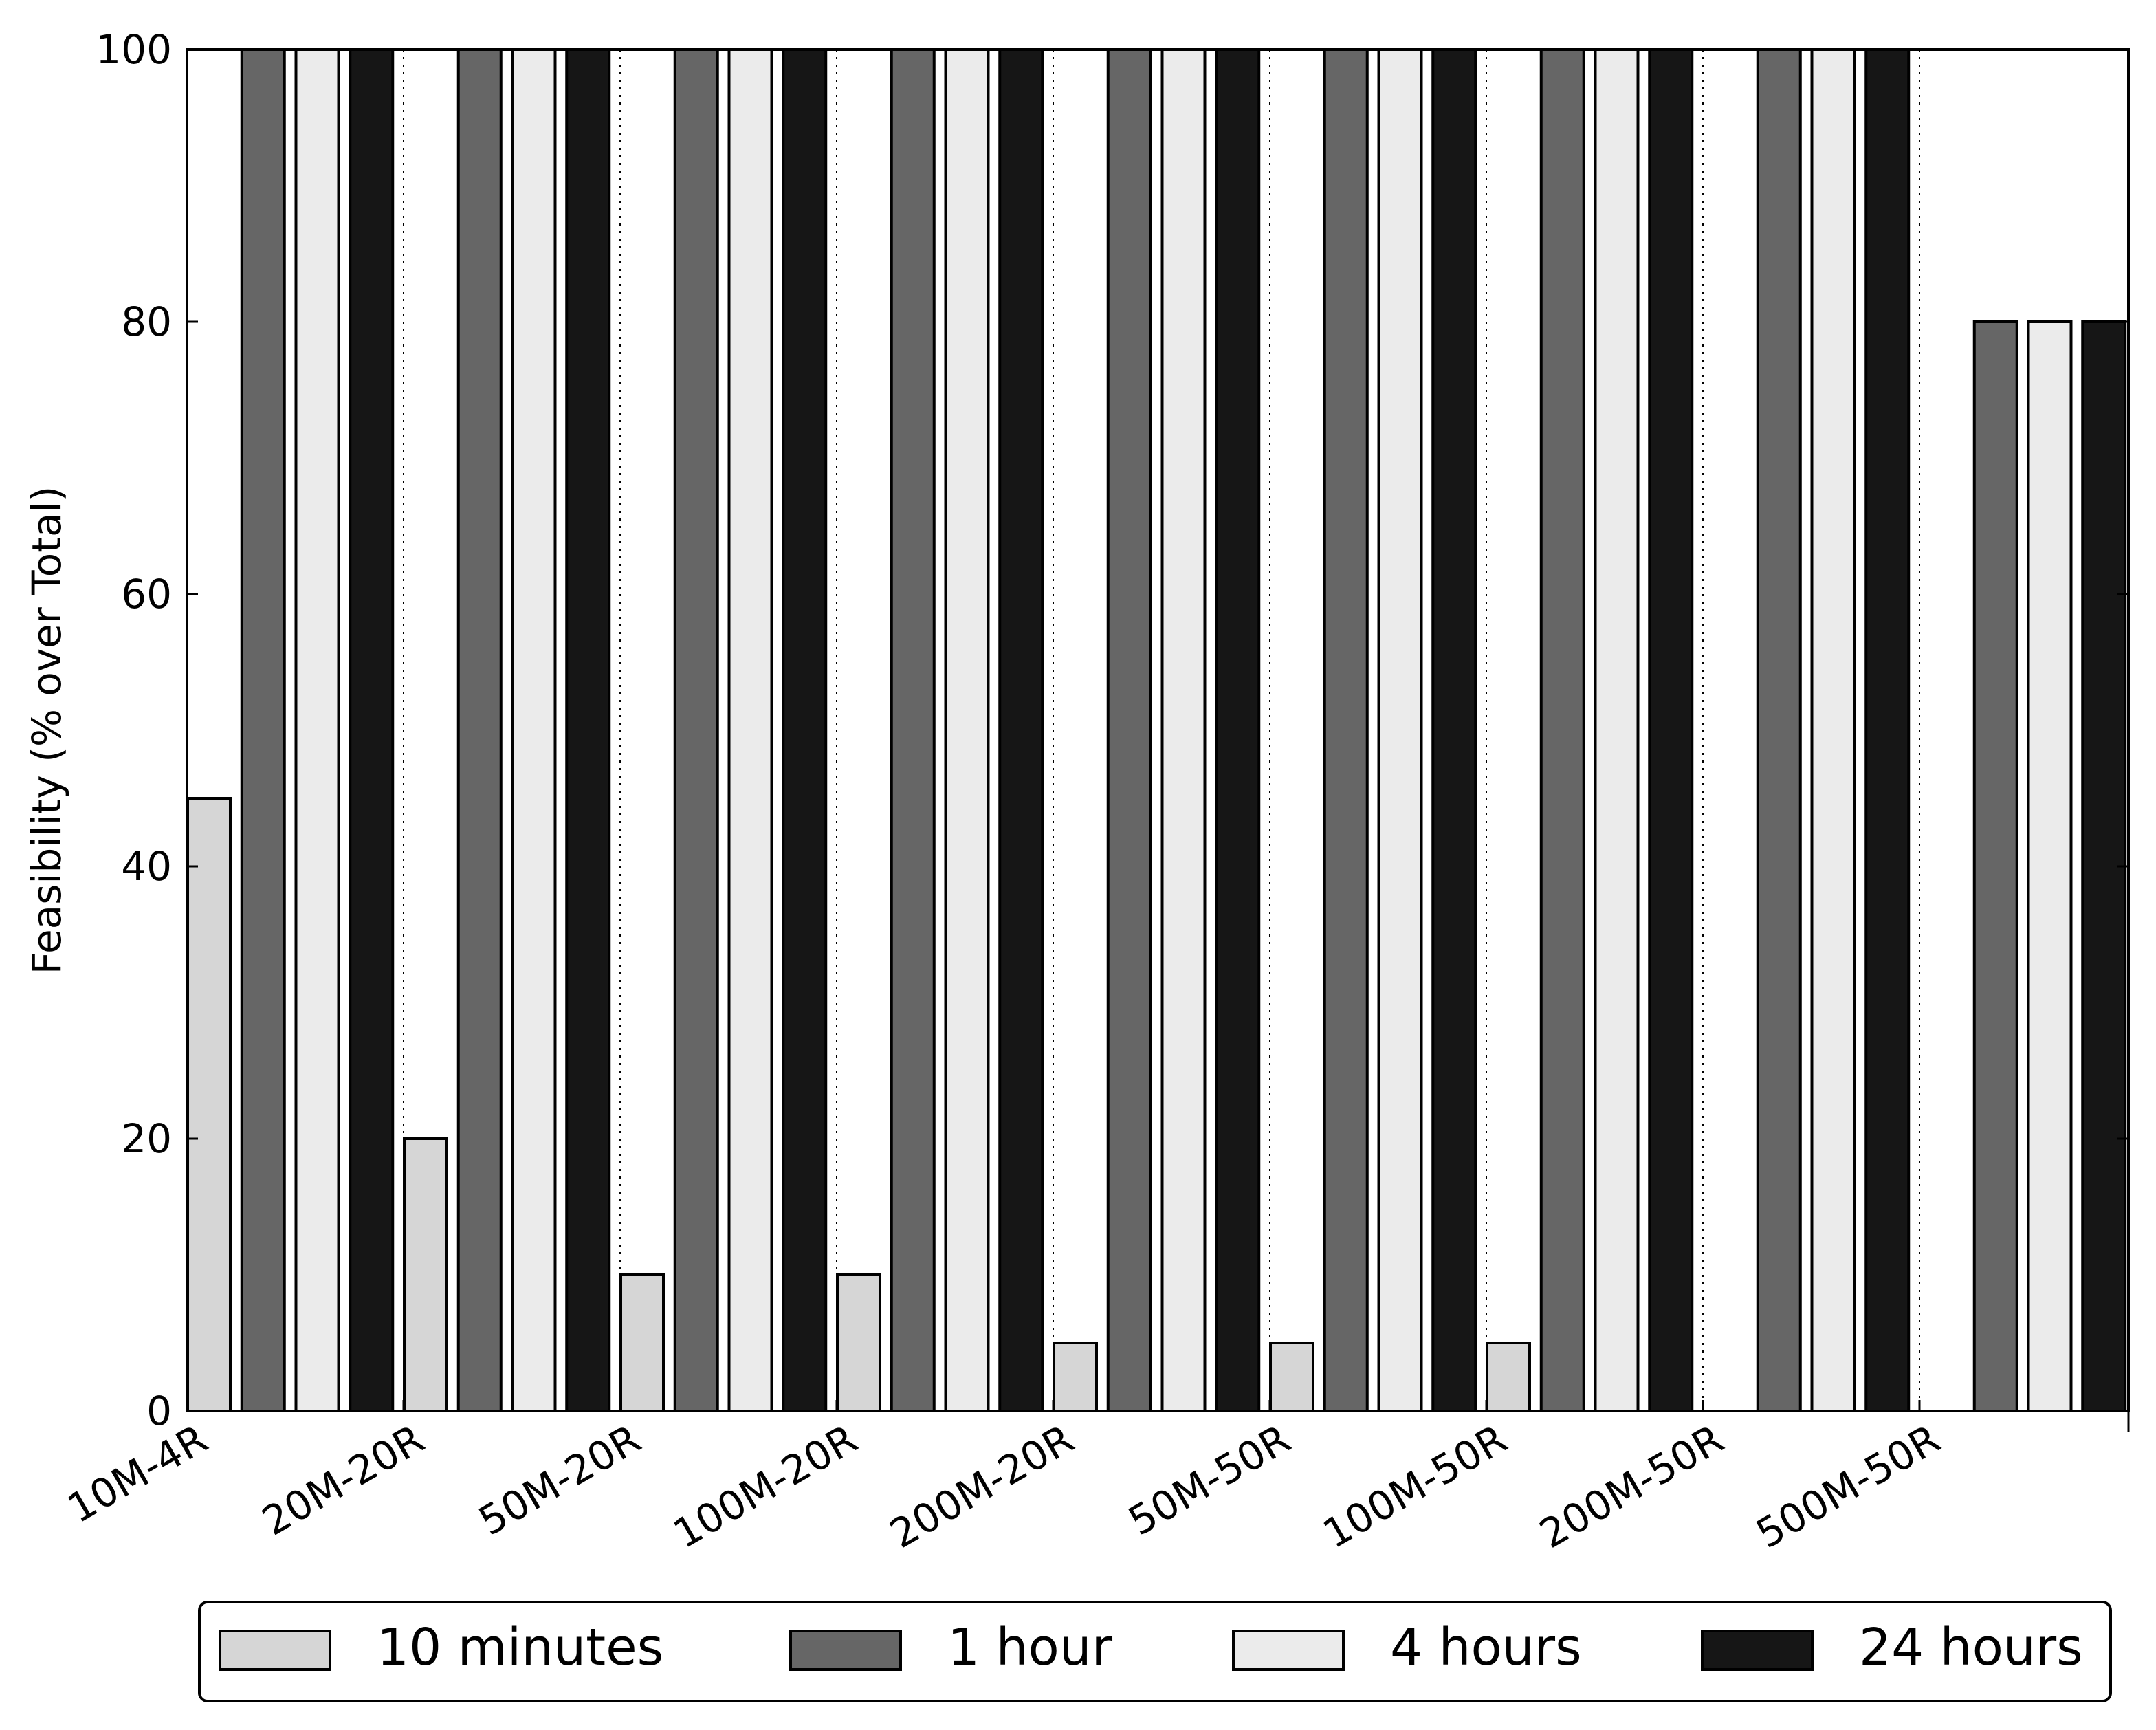 This screenshot has width=2156, height=1730. Describe the element at coordinates (1848, 1486) in the screenshot. I see `x-tick-label: 500M-50R` at that location.